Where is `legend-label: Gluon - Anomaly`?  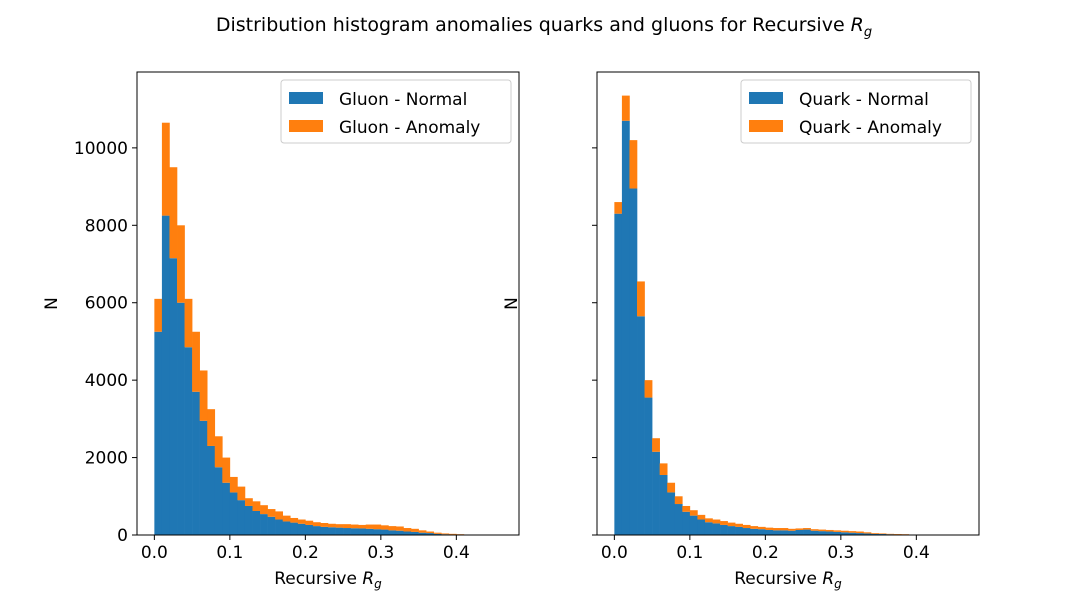
legend-label: Gluon - Anomaly is located at coordinates (409, 128).